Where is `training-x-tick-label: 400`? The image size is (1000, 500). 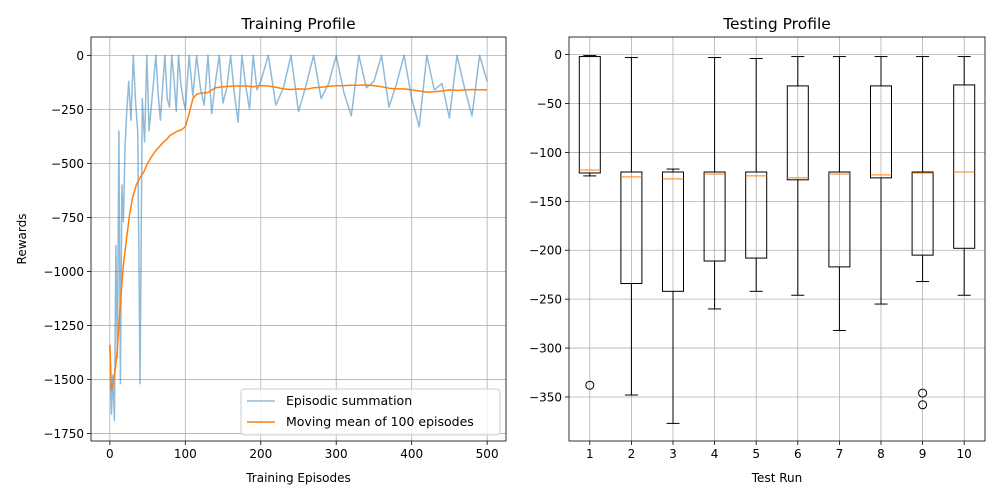
training-x-tick-label: 400 is located at coordinates (411, 454).